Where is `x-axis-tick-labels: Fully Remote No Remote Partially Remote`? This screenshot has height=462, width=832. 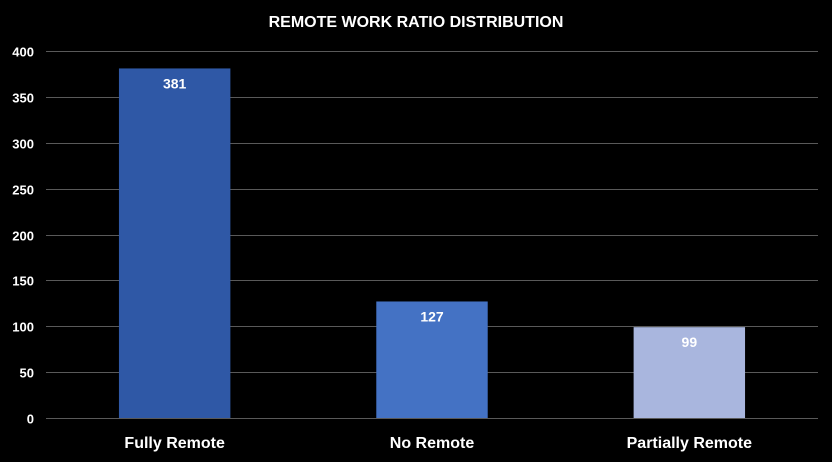
x-axis-tick-labels: Fully Remote No Remote Partially Remote is located at coordinates (438, 443).